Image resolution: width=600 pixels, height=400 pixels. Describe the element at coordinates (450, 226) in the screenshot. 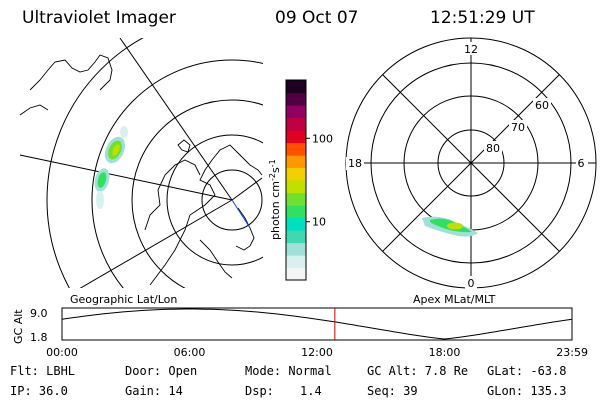

I see `polar-aurora` at that location.